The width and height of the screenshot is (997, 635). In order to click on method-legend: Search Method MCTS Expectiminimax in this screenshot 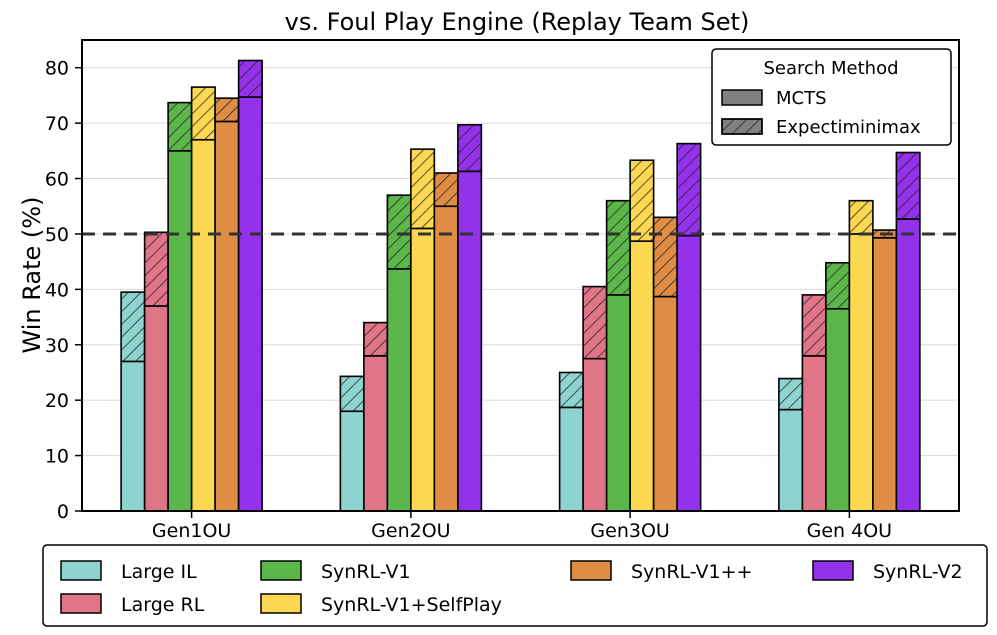, I will do `click(831, 97)`.